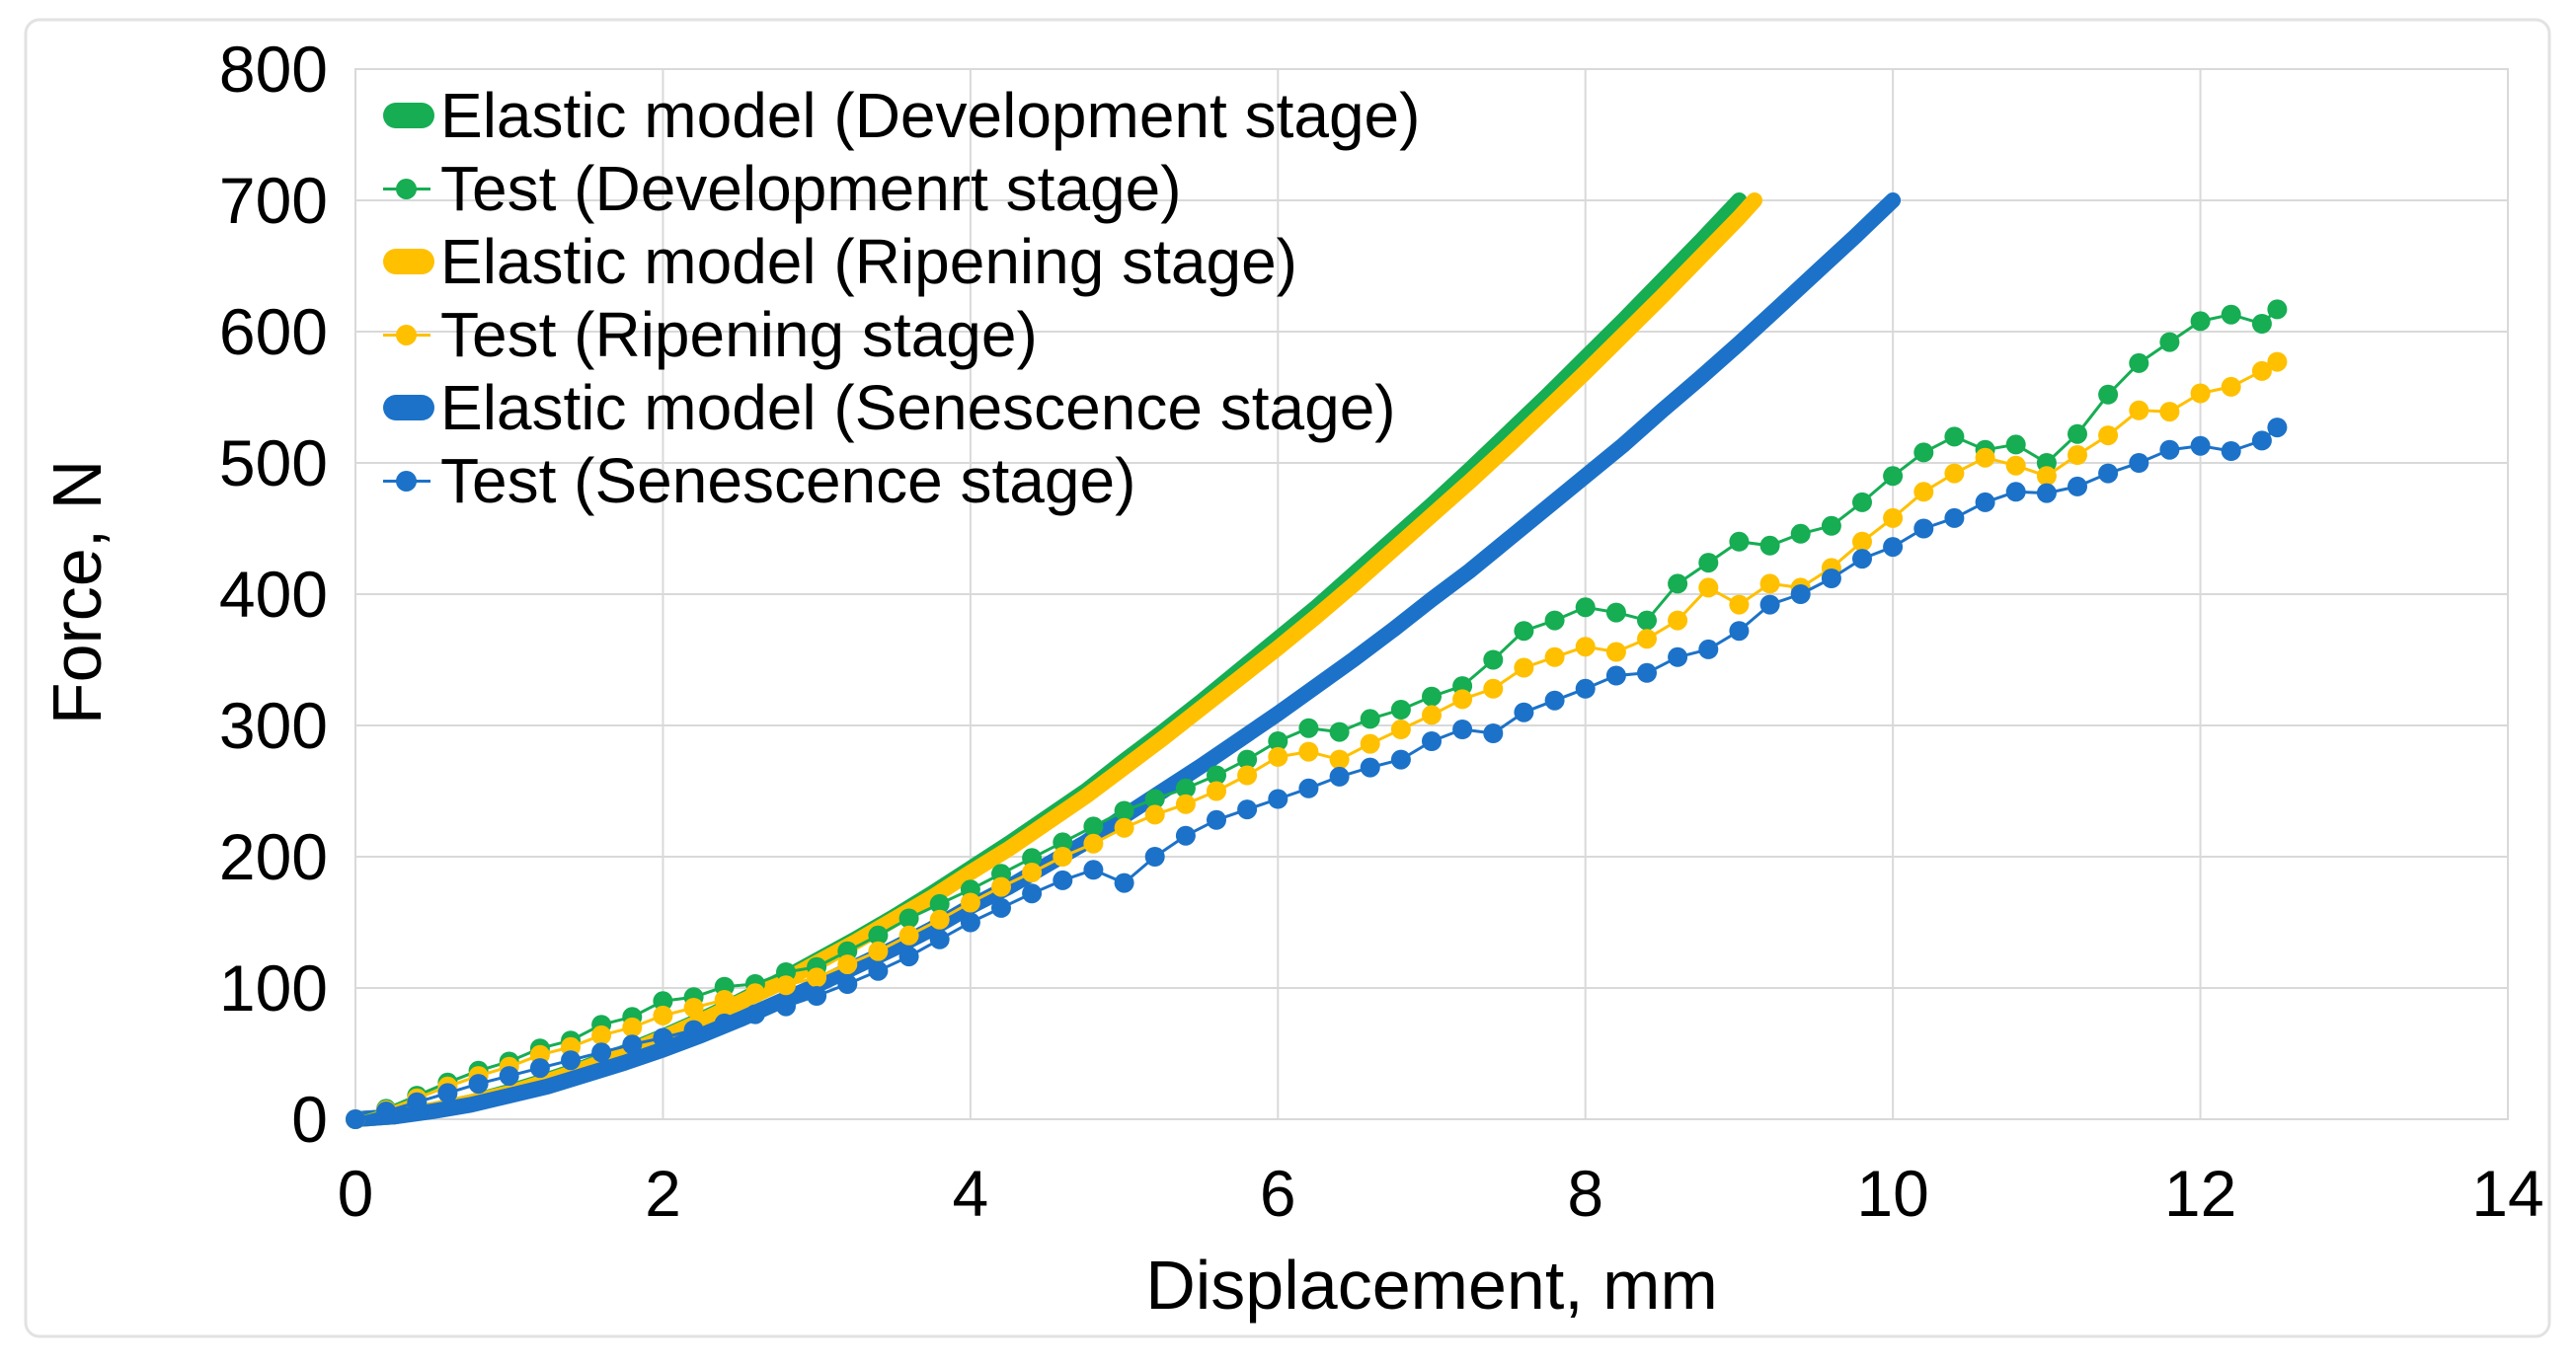  I want to click on legend-line-swatch, so click(408, 115).